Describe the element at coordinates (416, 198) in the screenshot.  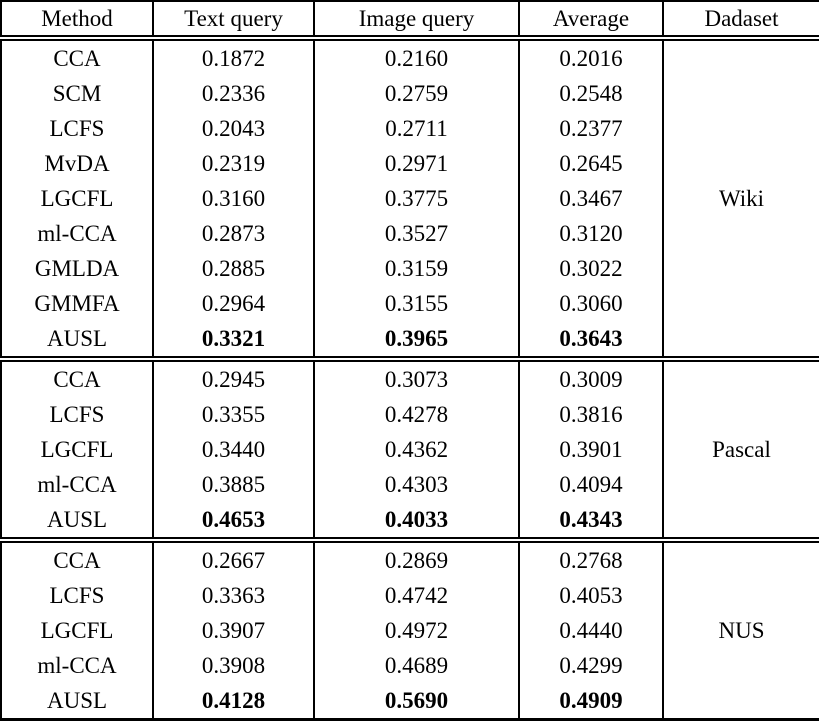
I see `image-query-cell: 0.3775` at that location.